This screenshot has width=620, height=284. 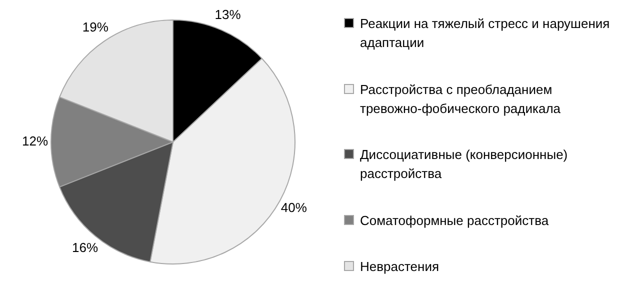 I want to click on data-label: 12%, so click(x=35, y=141).